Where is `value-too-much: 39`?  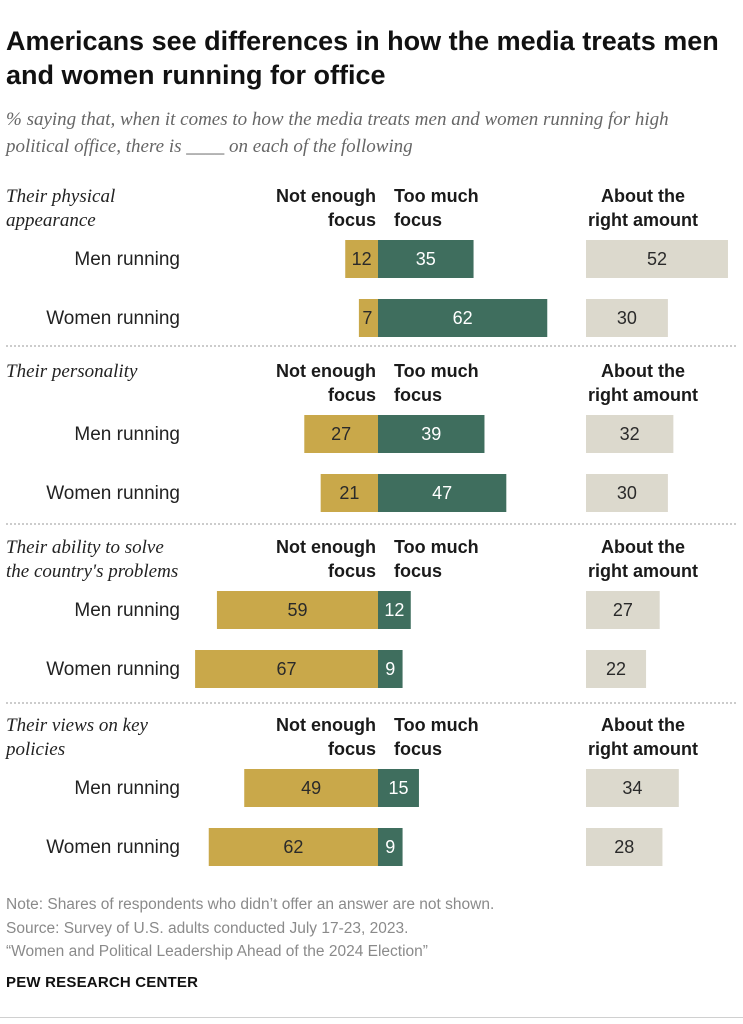
value-too-much: 39 is located at coordinates (431, 434).